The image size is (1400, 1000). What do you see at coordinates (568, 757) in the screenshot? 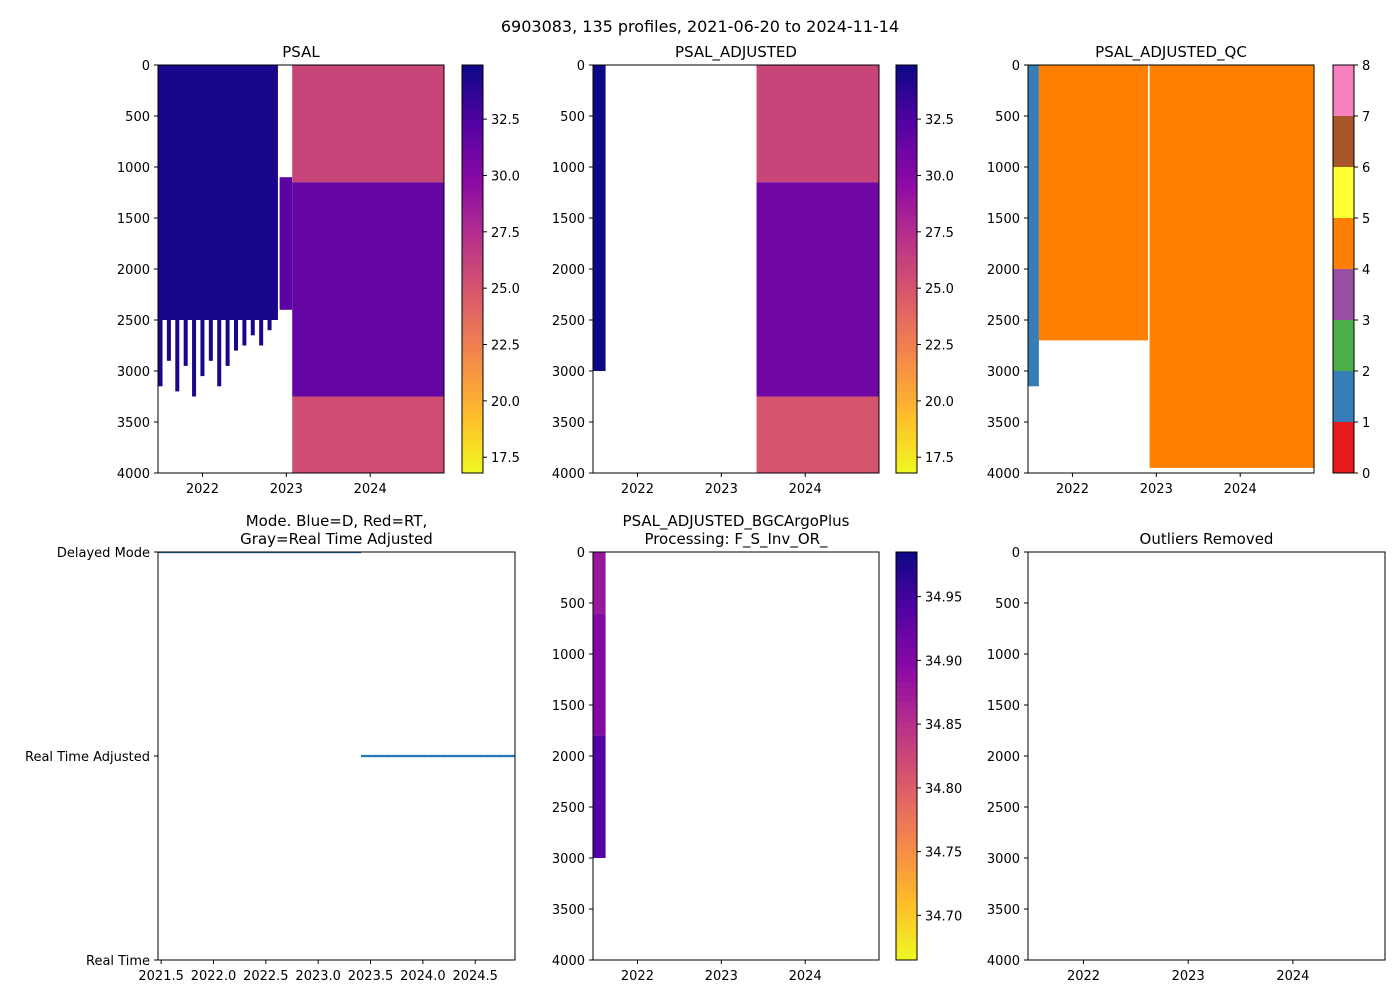
I see `y-tick-label: 2000` at bounding box center [568, 757].